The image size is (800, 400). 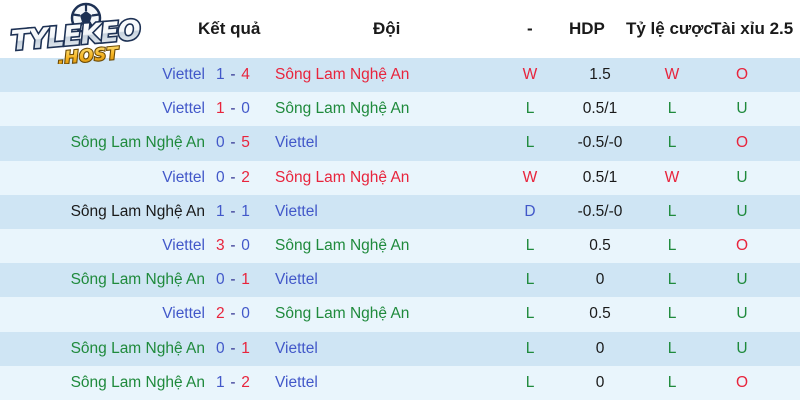 I want to click on table-row: Viettel 3 - 0 Sông Lam Nghệ An L 0.5 L O, so click(x=400, y=246).